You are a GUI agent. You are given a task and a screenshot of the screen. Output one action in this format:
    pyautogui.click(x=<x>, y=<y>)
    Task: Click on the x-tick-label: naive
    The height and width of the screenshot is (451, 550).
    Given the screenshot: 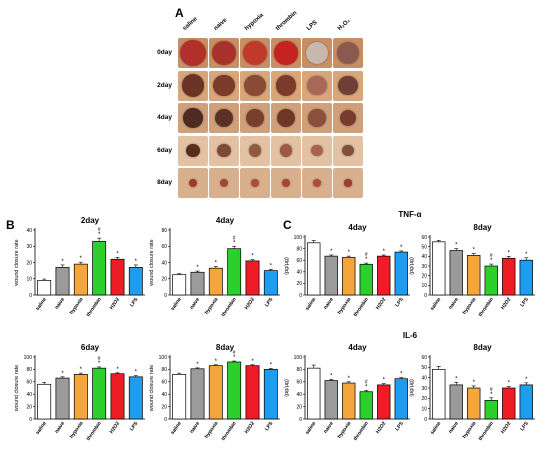 What is the action you would take?
    pyautogui.click(x=329, y=428)
    